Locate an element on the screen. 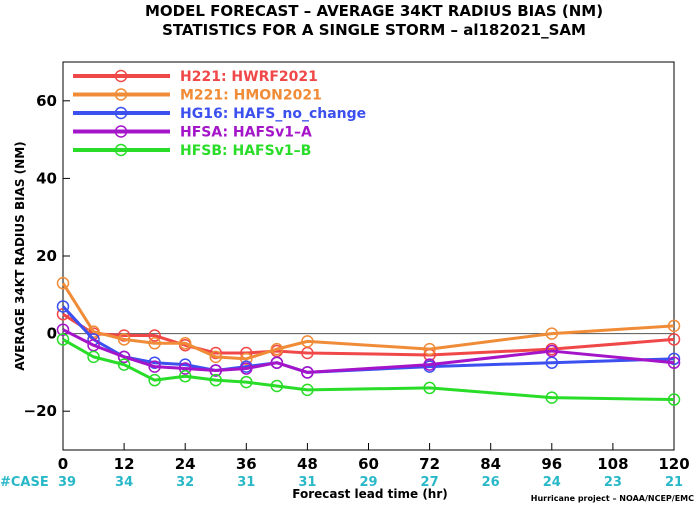 The height and width of the screenshot is (506, 700). legend-label: HFSB: HAFSv1–B is located at coordinates (245, 151).